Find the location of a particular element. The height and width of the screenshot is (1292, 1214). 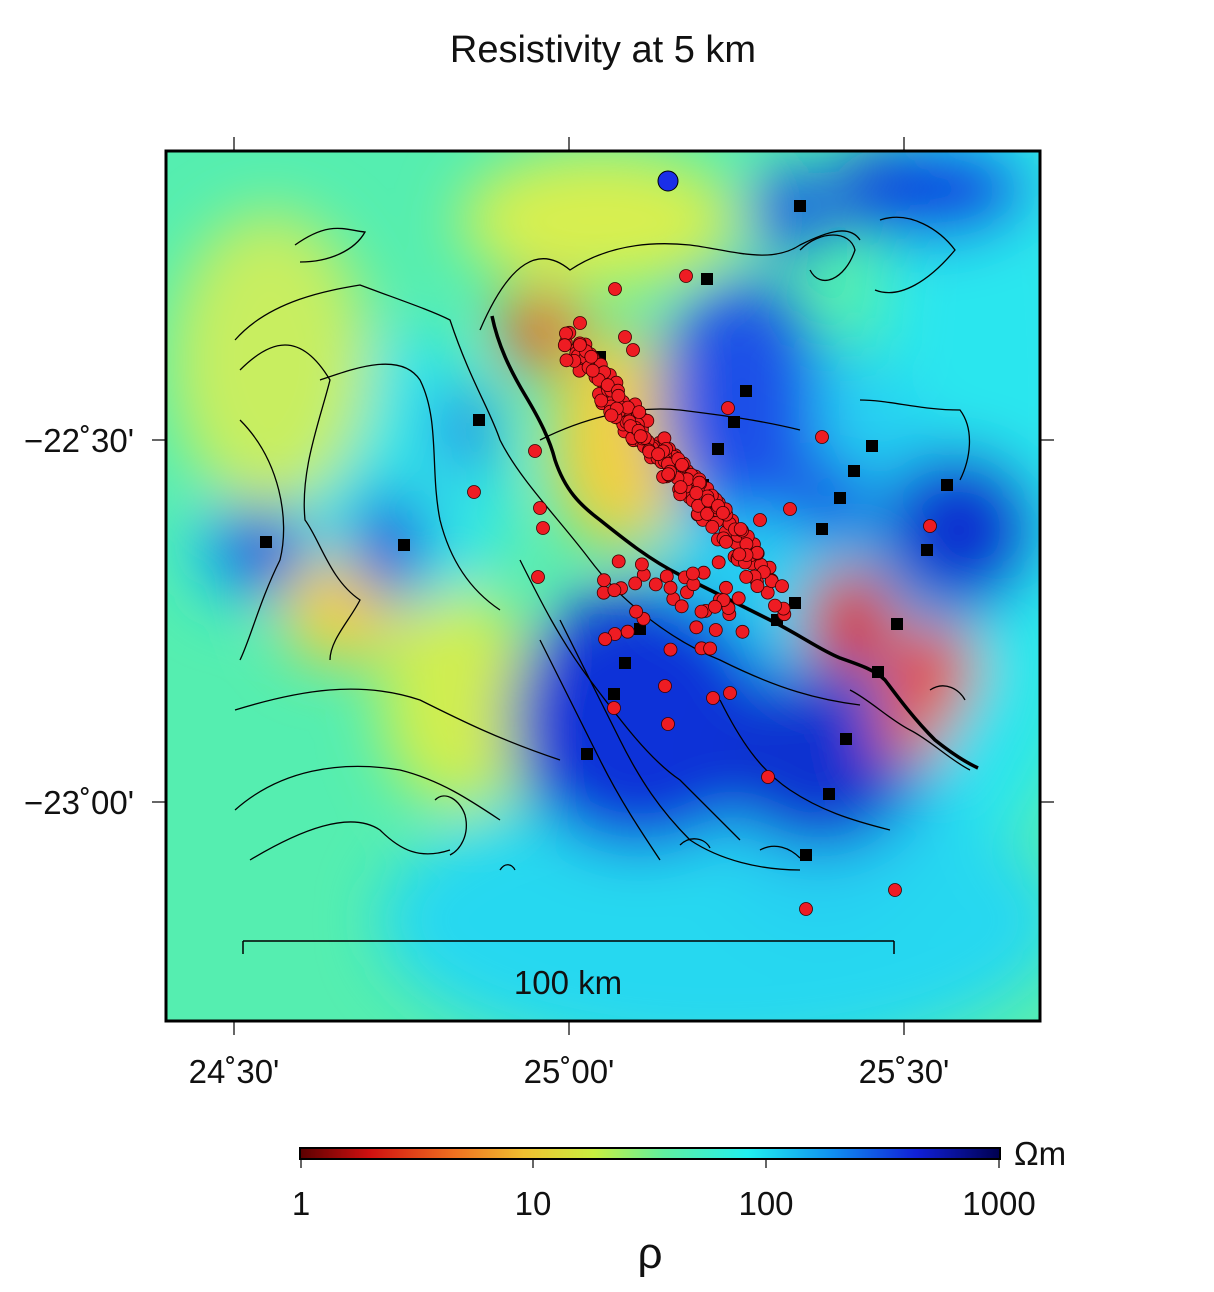

lon-tick-label-1: 24˚30' is located at coordinates (234, 1071).